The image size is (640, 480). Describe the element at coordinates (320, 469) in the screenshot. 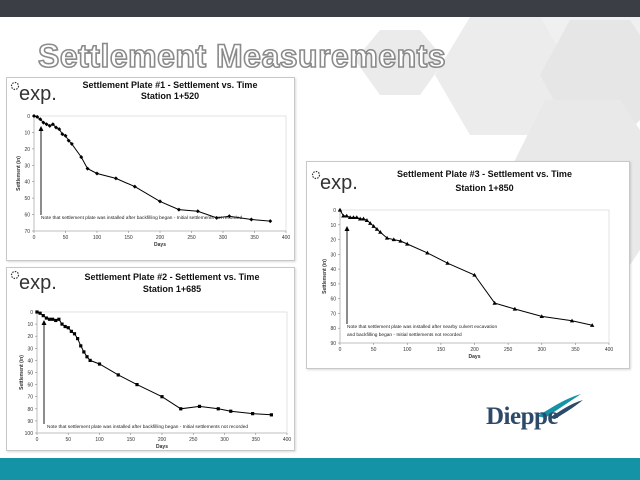

I see `bottom-bar` at that location.